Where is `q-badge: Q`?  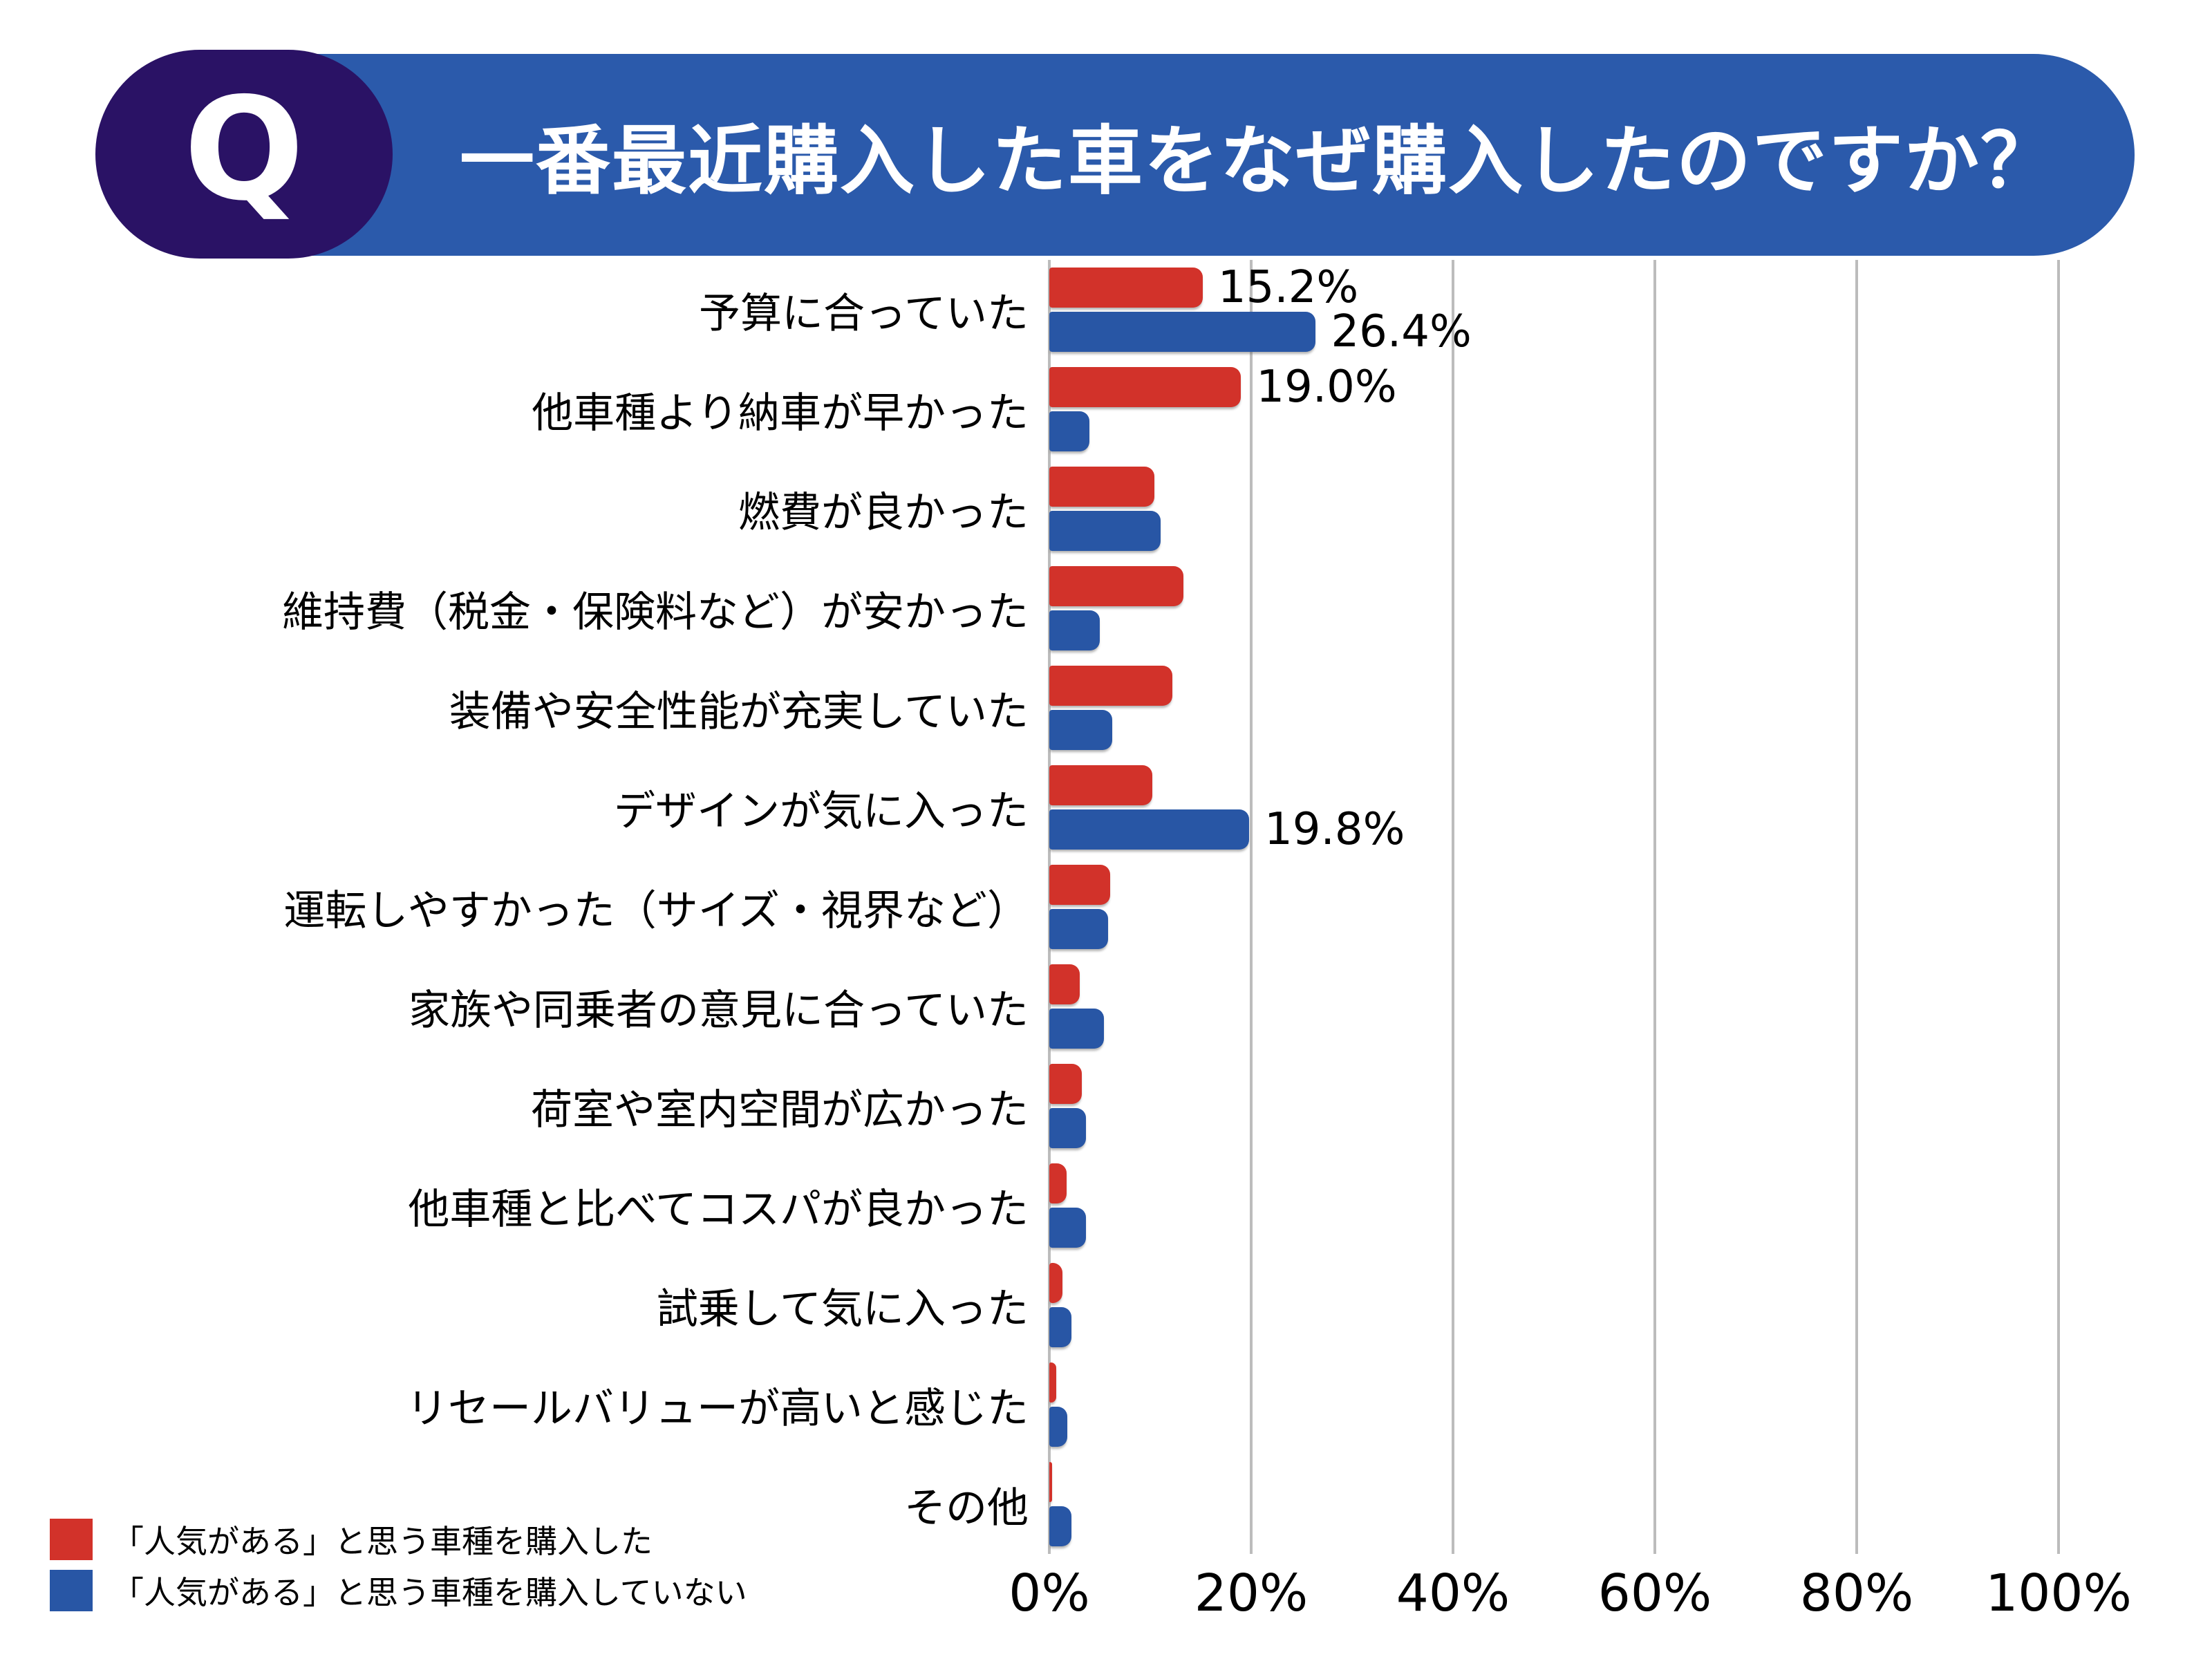
q-badge: Q is located at coordinates (244, 155).